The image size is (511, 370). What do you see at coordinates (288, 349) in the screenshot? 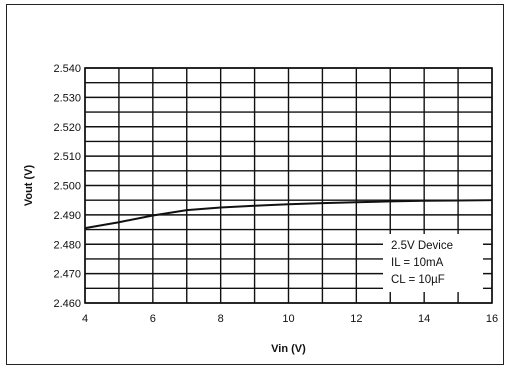
I see `x-axis-label: Vin (V)` at bounding box center [288, 349].